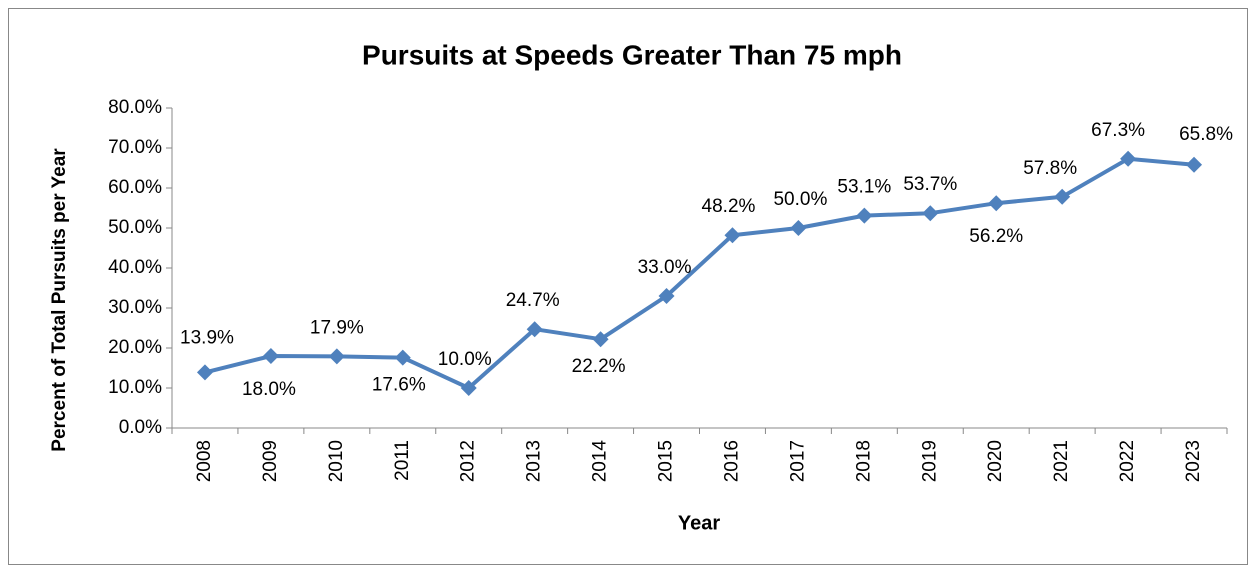  Describe the element at coordinates (1118, 130) in the screenshot. I see `data-label: 67.3%` at that location.